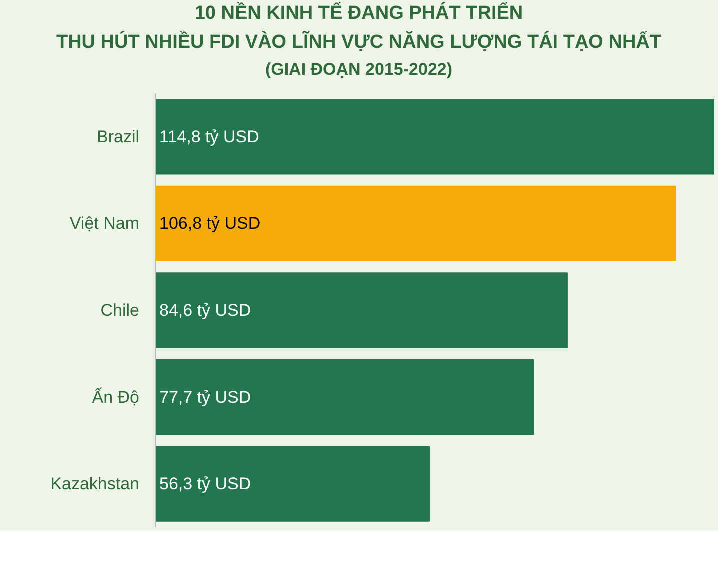 The width and height of the screenshot is (718, 568). I want to click on chart-subtitle: (GIAI ĐOẠN 2015-2022), so click(359, 70).